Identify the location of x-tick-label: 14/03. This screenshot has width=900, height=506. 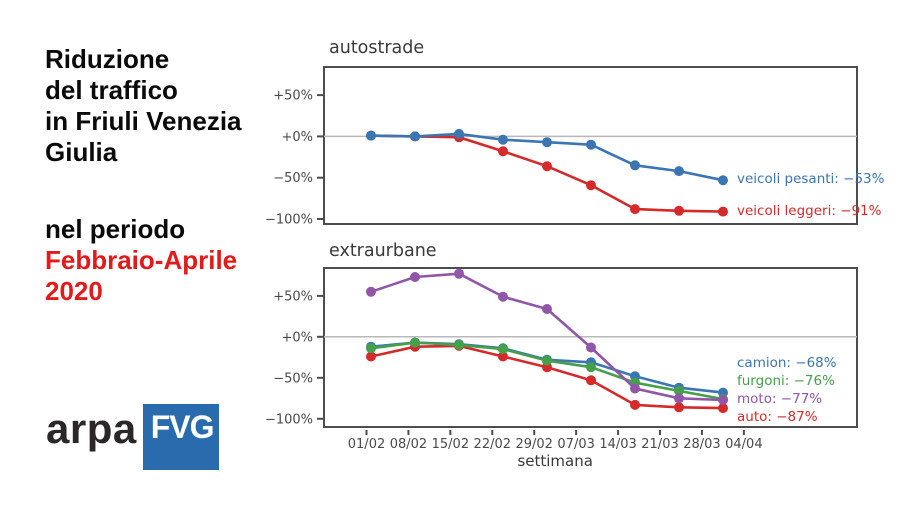
(617, 444).